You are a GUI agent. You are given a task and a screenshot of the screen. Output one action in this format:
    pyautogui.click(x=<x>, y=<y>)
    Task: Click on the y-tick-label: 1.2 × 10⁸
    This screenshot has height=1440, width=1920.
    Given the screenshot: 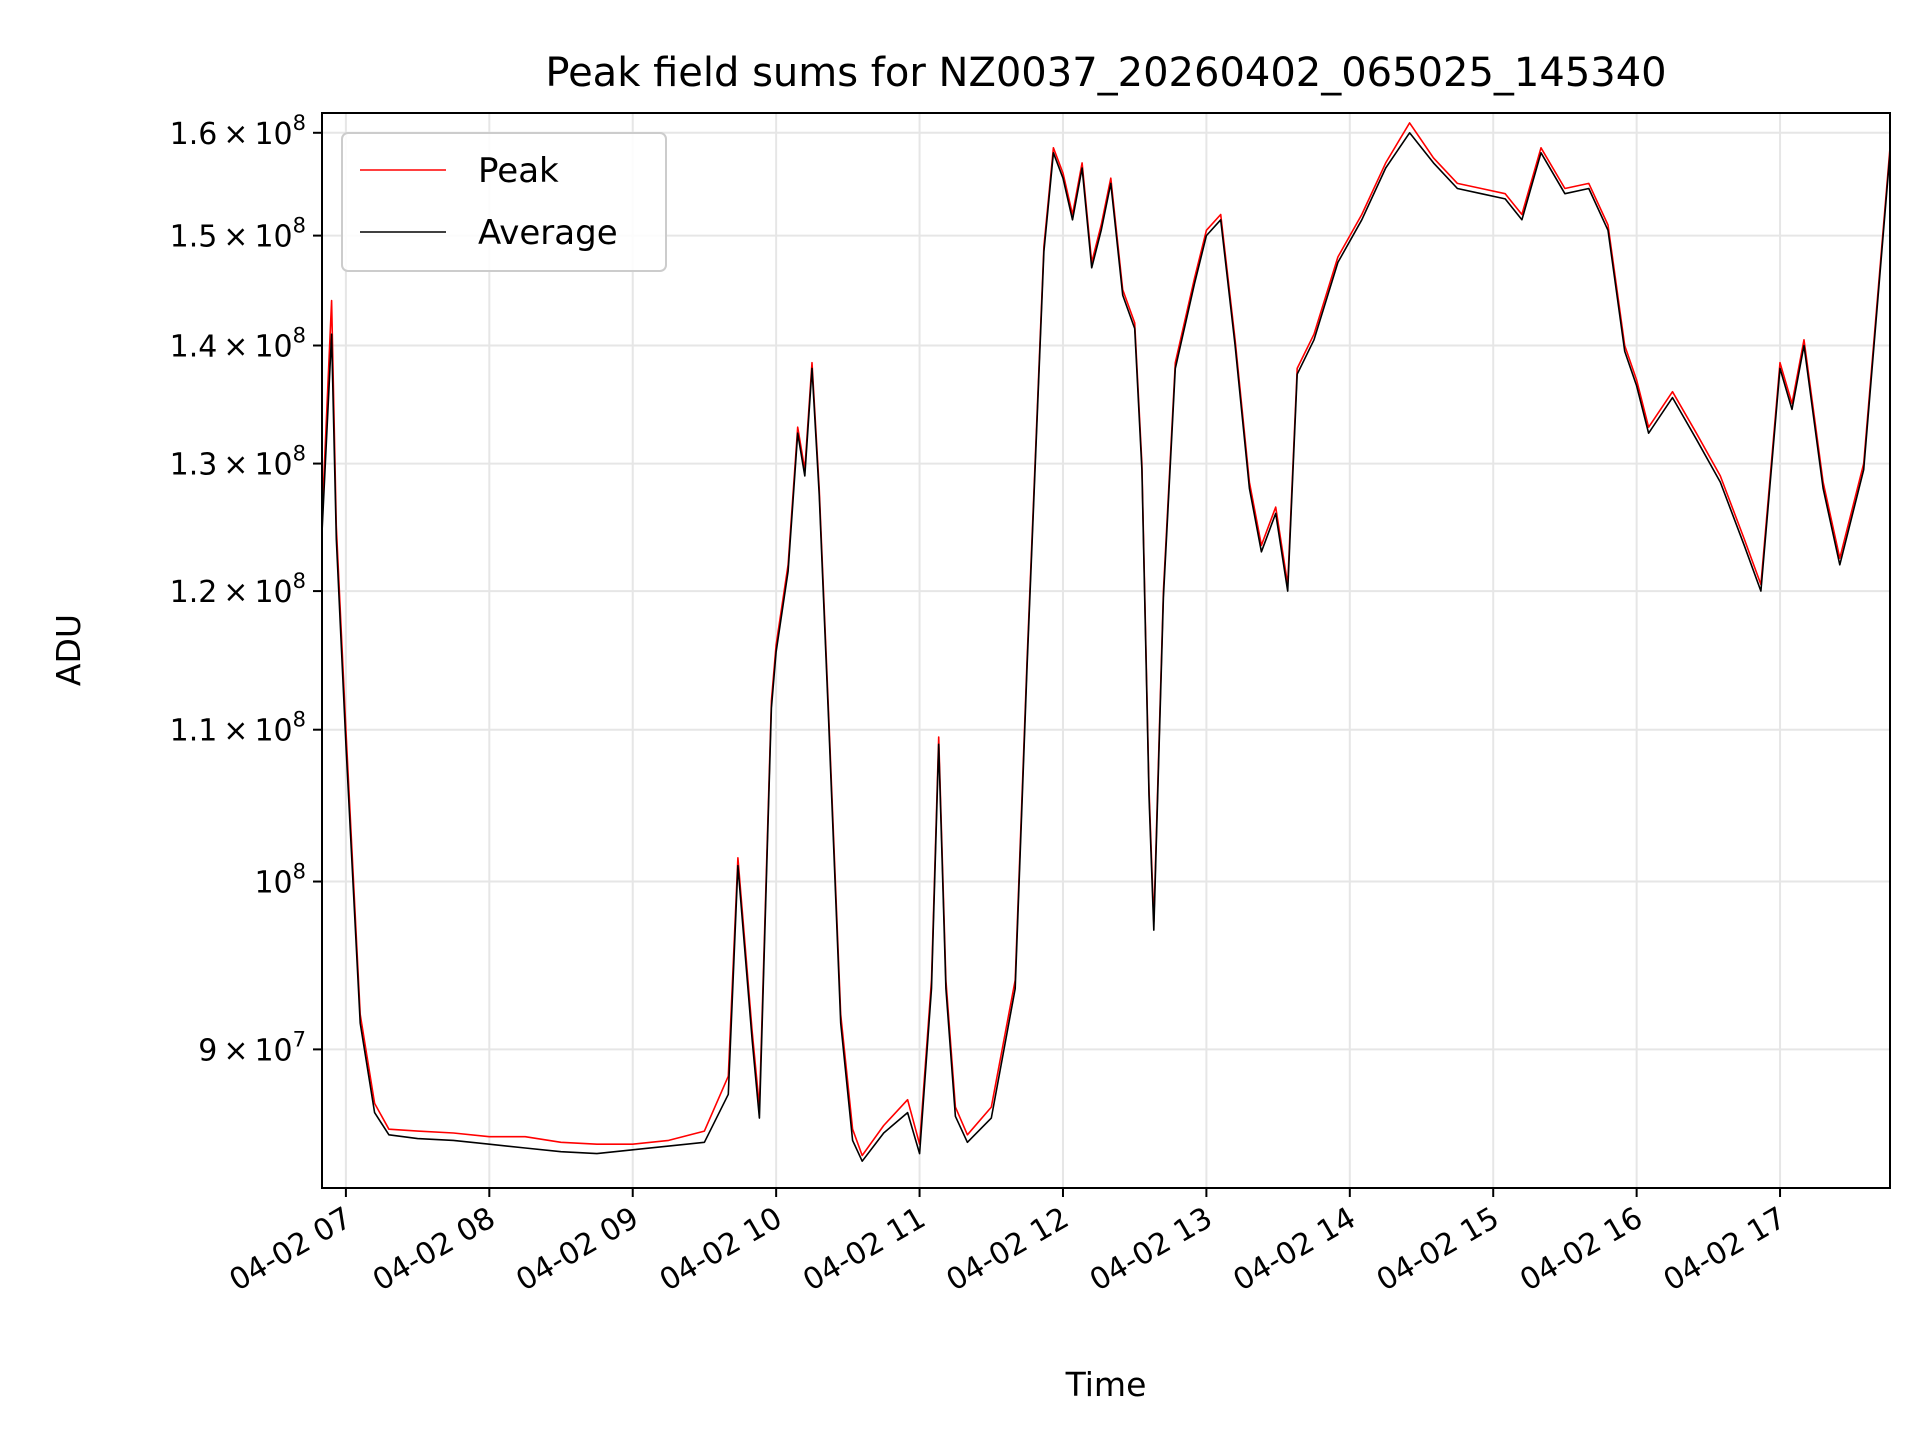 What is the action you would take?
    pyautogui.click(x=238, y=589)
    